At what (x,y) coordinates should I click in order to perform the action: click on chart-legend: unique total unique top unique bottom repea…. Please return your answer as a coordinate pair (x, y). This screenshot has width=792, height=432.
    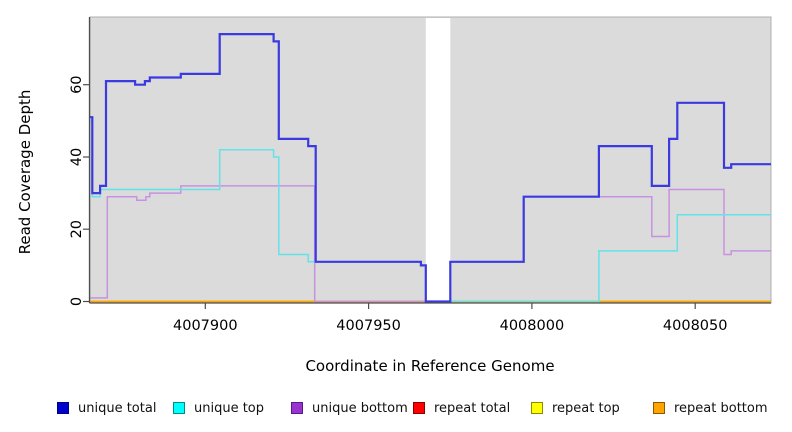
    Looking at the image, I should click on (396, 410).